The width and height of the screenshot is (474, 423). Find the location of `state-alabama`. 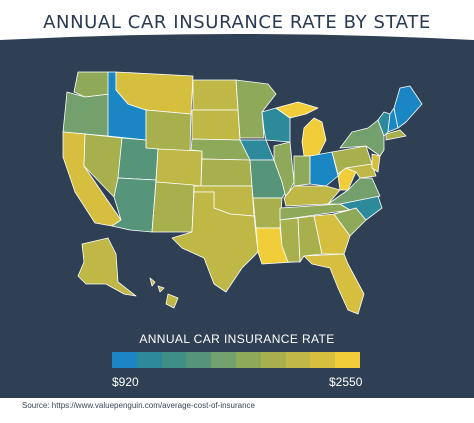

state-alabama is located at coordinates (310, 239).